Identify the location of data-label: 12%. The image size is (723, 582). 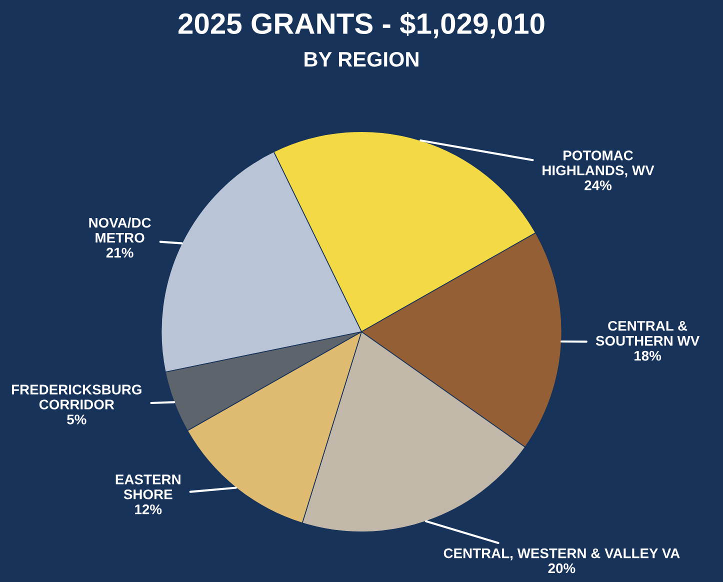
(148, 509).